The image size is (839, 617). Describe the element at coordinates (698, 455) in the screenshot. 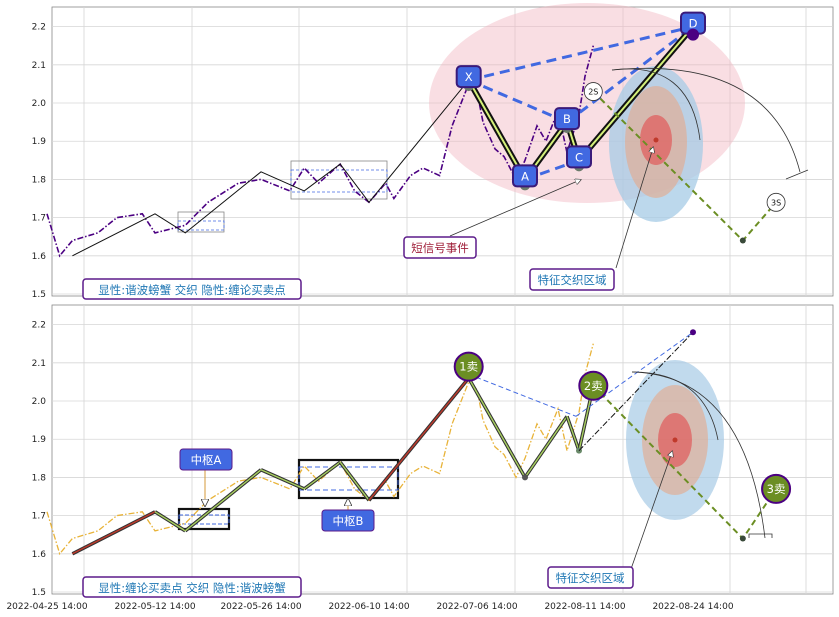

I see `bottom-arc-outer` at that location.